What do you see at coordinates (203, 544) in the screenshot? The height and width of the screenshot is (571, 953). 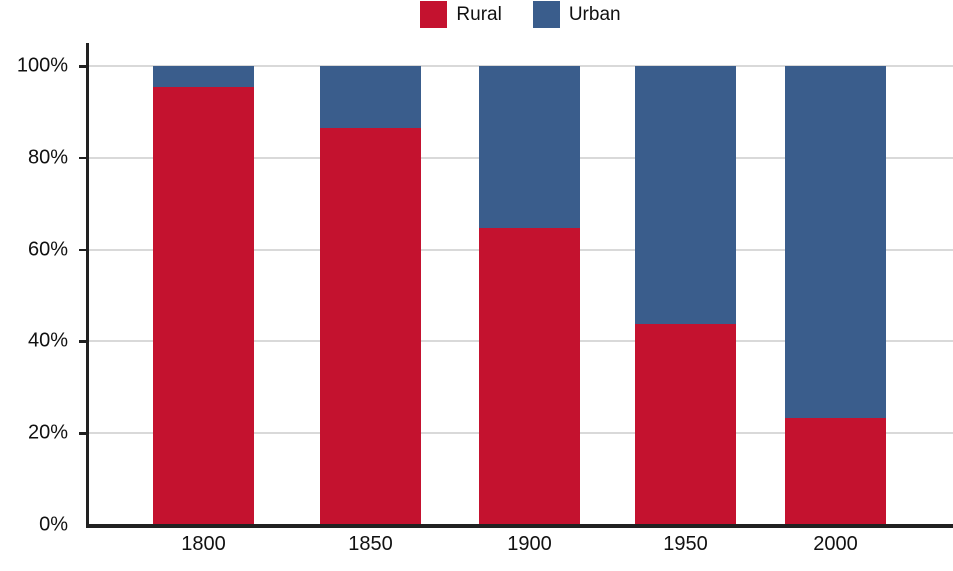 I see `x-axis-label-1800: 1800` at bounding box center [203, 544].